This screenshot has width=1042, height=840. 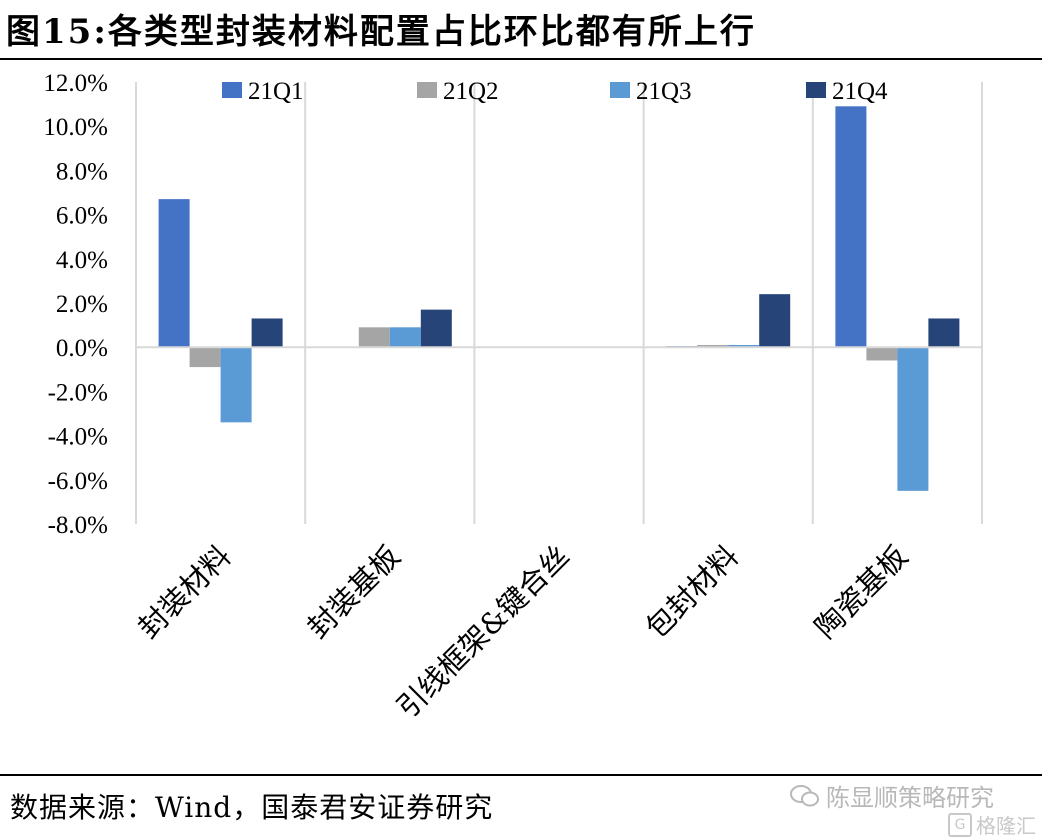 I want to click on legend-label: 21Q1, so click(x=276, y=91).